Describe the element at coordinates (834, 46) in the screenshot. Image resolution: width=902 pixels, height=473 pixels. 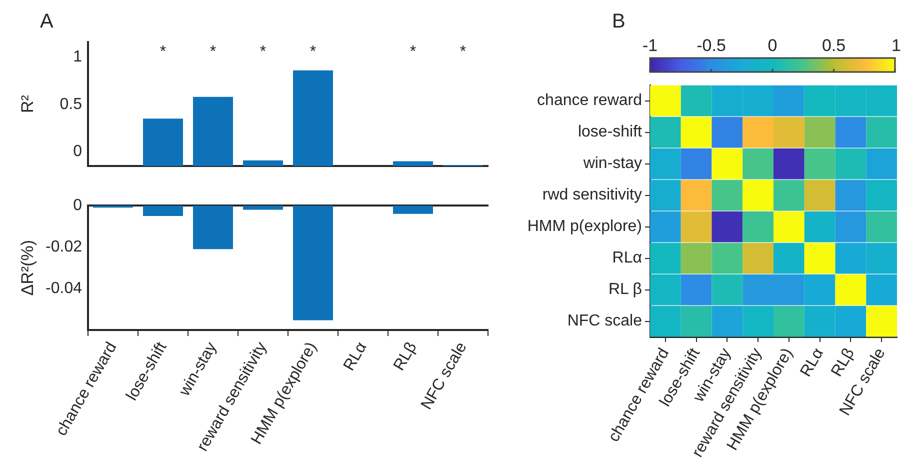
I see `color-bar-label: 0.5` at that location.